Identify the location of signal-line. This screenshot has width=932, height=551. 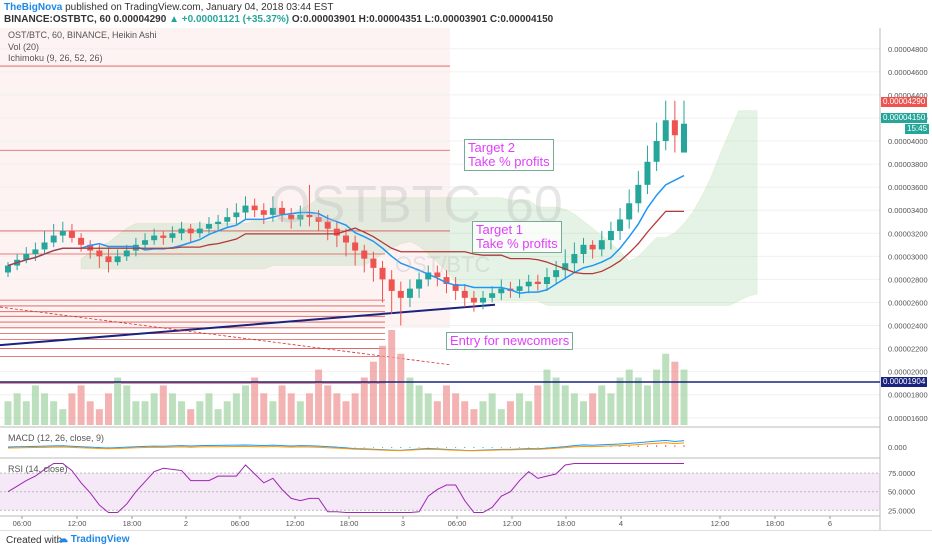
(346, 447).